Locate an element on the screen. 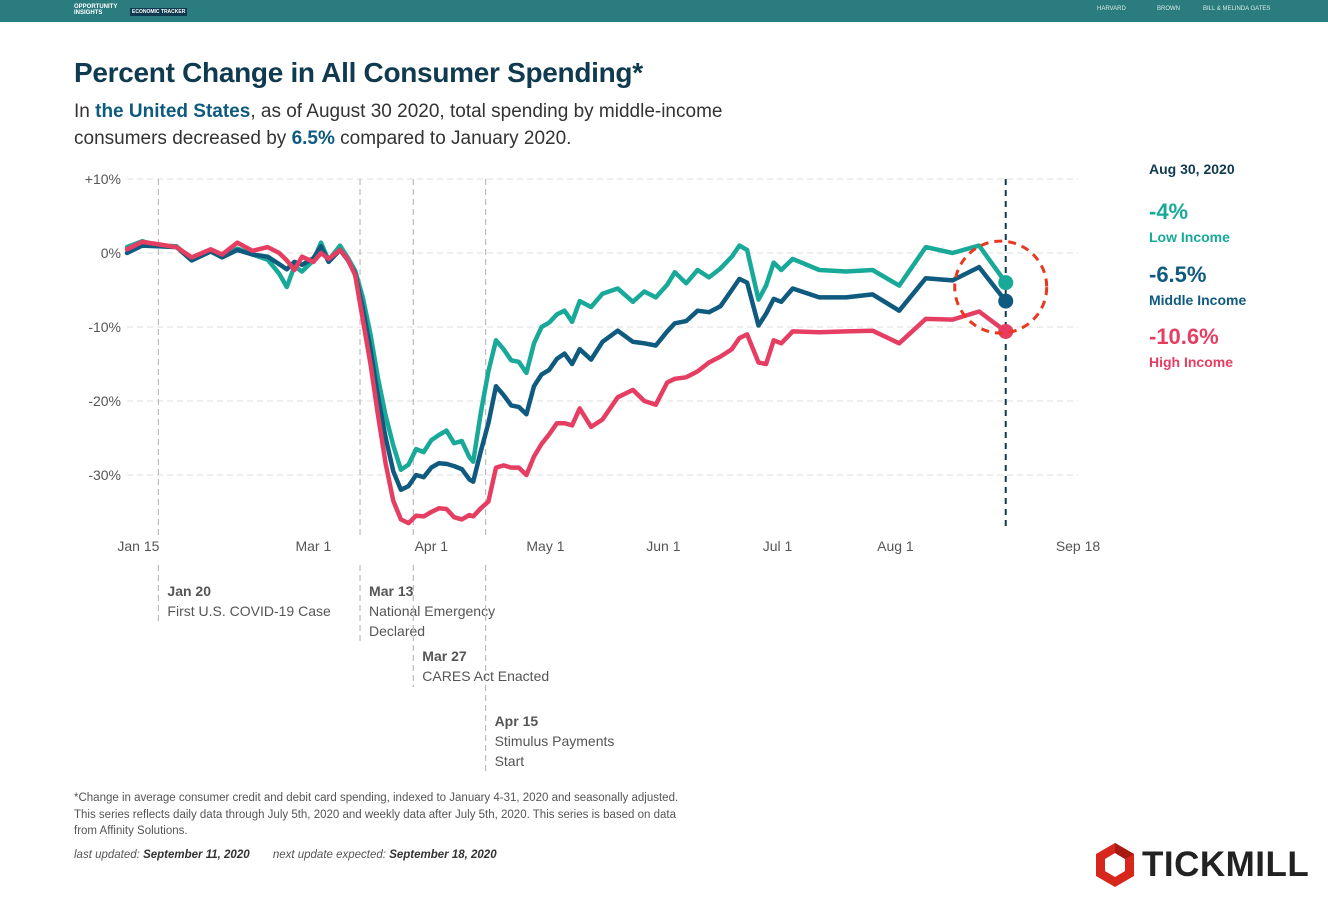 Image resolution: width=1328 pixels, height=897 pixels. tracker-tag: ECONOMIC TRACKER is located at coordinates (159, 12).